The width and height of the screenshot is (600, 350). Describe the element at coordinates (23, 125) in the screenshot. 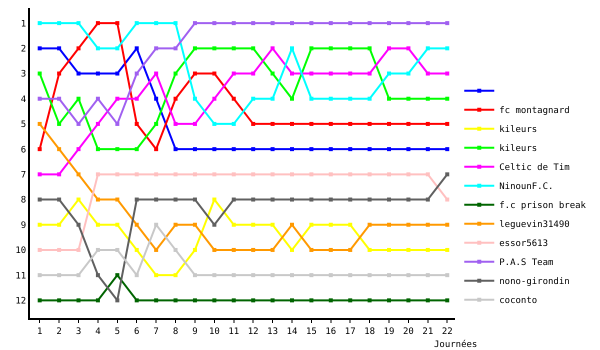

I see `y-tick-label: 5` at that location.